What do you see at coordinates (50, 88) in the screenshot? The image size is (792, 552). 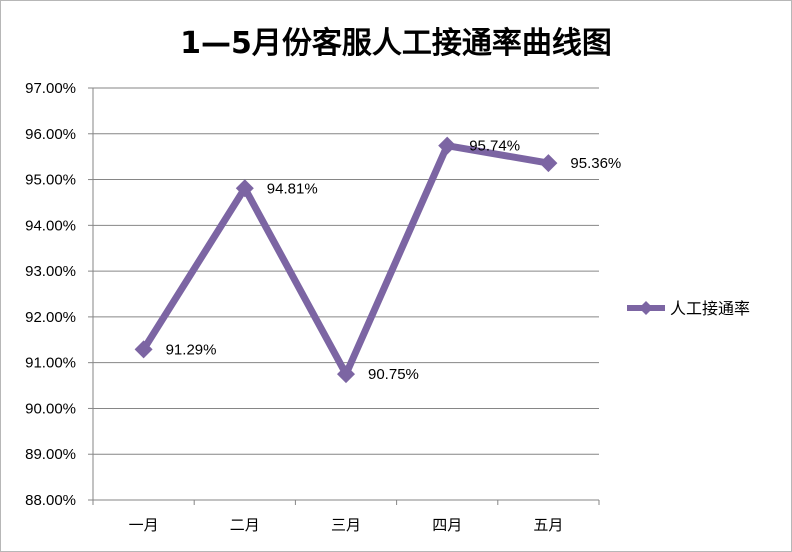 I see `y-tick-label: 97.00%` at bounding box center [50, 88].